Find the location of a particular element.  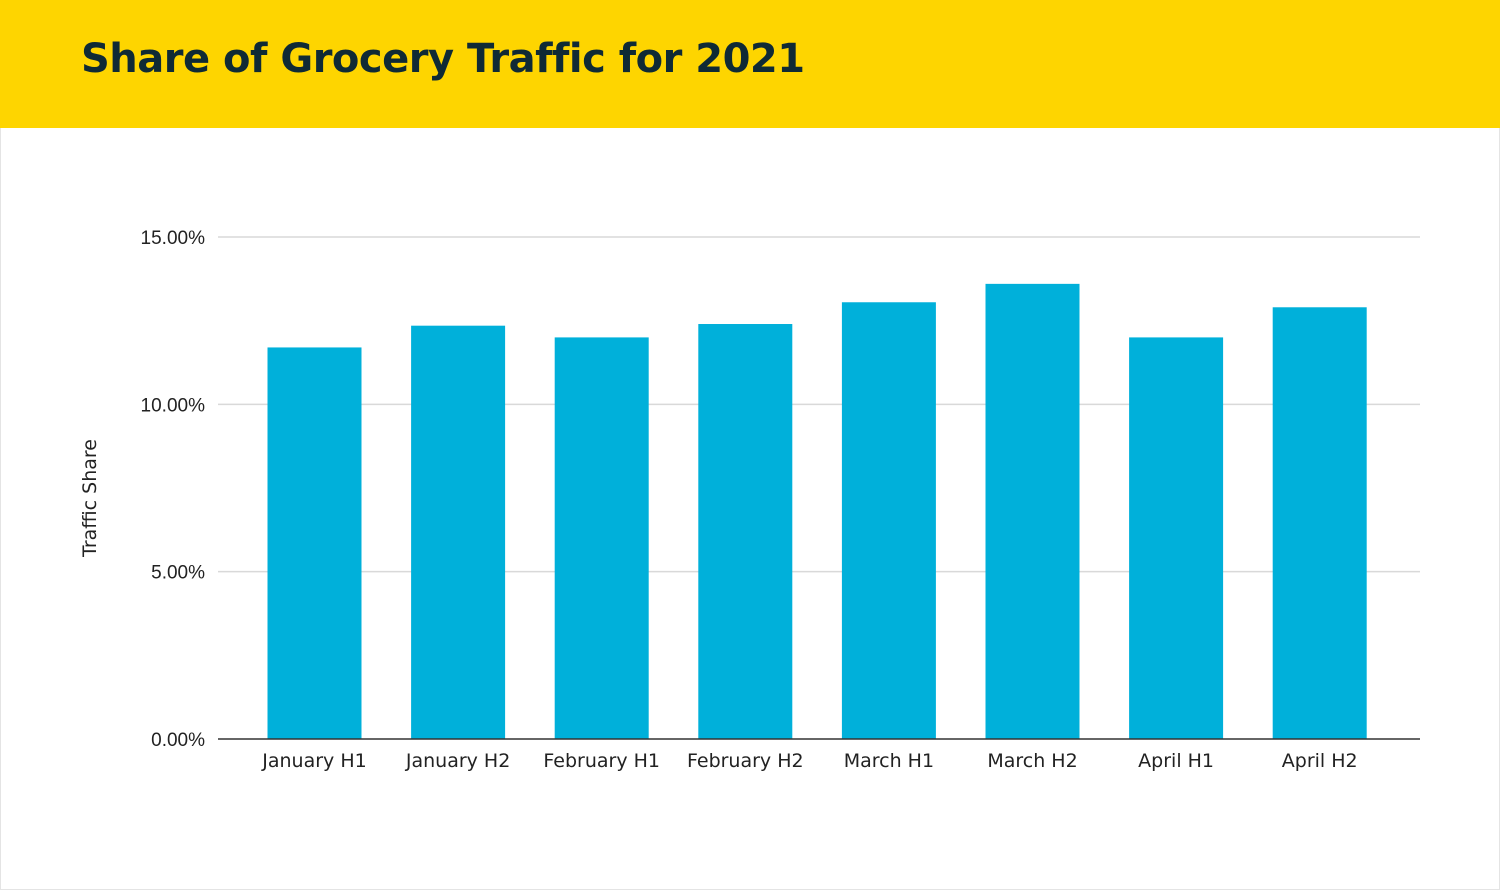

title-banner: Share of Grocery Traffic for 2021 is located at coordinates (750, 64).